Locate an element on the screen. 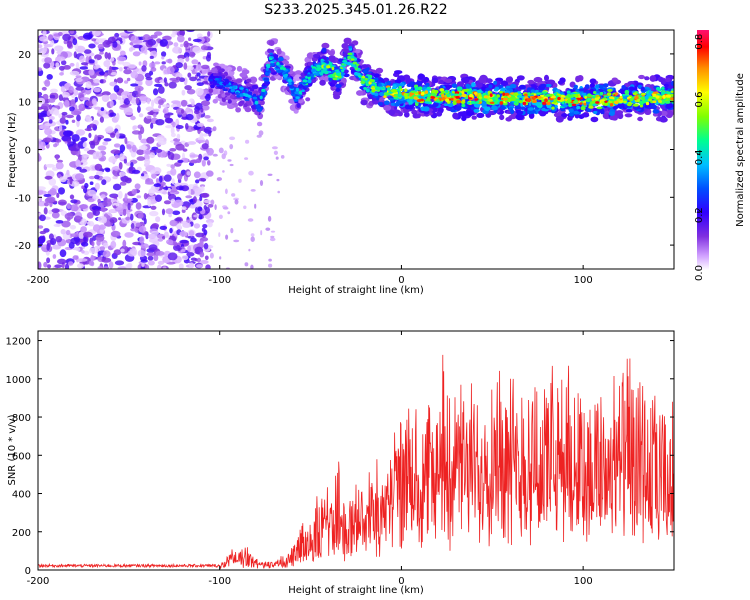  spectrogram-y-tick-label: 20 is located at coordinates (24, 55).